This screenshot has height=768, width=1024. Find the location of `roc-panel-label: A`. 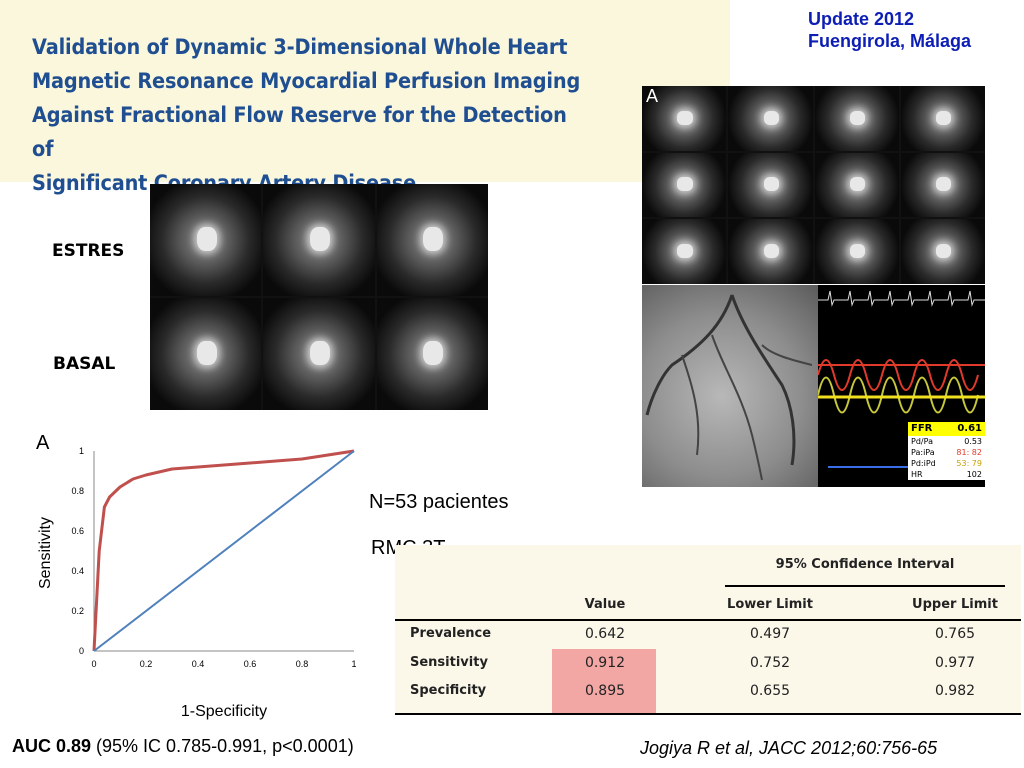

roc-panel-label: A is located at coordinates (43, 443).